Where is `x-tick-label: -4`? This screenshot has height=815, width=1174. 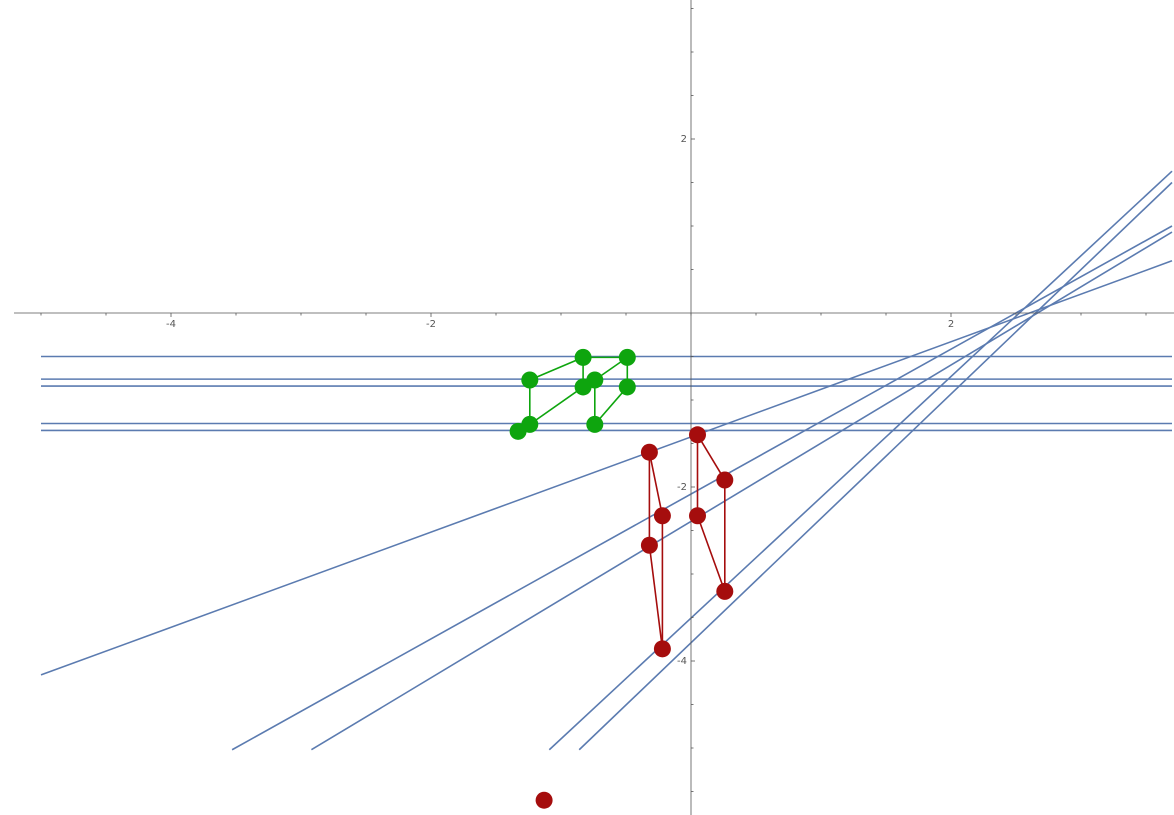 x-tick-label: -4 is located at coordinates (171, 324).